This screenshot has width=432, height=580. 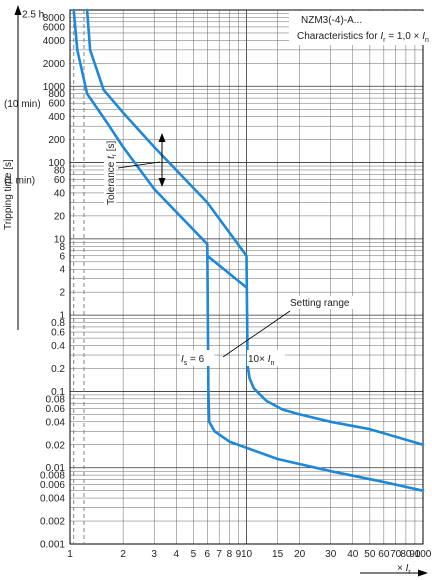 What do you see at coordinates (56, 163) in the screenshot?
I see `y-tick-label: 100` at bounding box center [56, 163].